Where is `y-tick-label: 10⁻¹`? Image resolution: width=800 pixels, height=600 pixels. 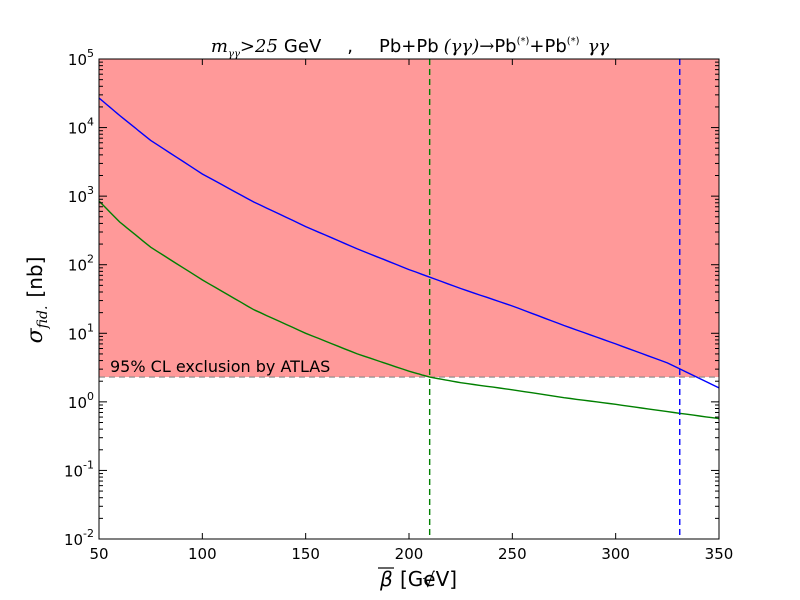 y-tick-label: 10⁻¹ is located at coordinates (79, 469).